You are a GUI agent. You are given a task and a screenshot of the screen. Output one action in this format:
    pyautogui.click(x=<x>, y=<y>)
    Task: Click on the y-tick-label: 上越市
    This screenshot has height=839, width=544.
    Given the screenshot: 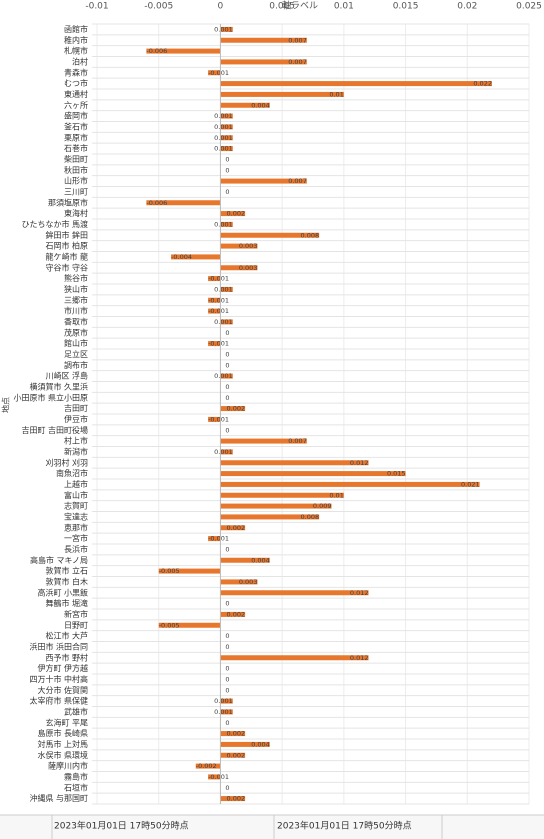 What is the action you would take?
    pyautogui.click(x=76, y=484)
    